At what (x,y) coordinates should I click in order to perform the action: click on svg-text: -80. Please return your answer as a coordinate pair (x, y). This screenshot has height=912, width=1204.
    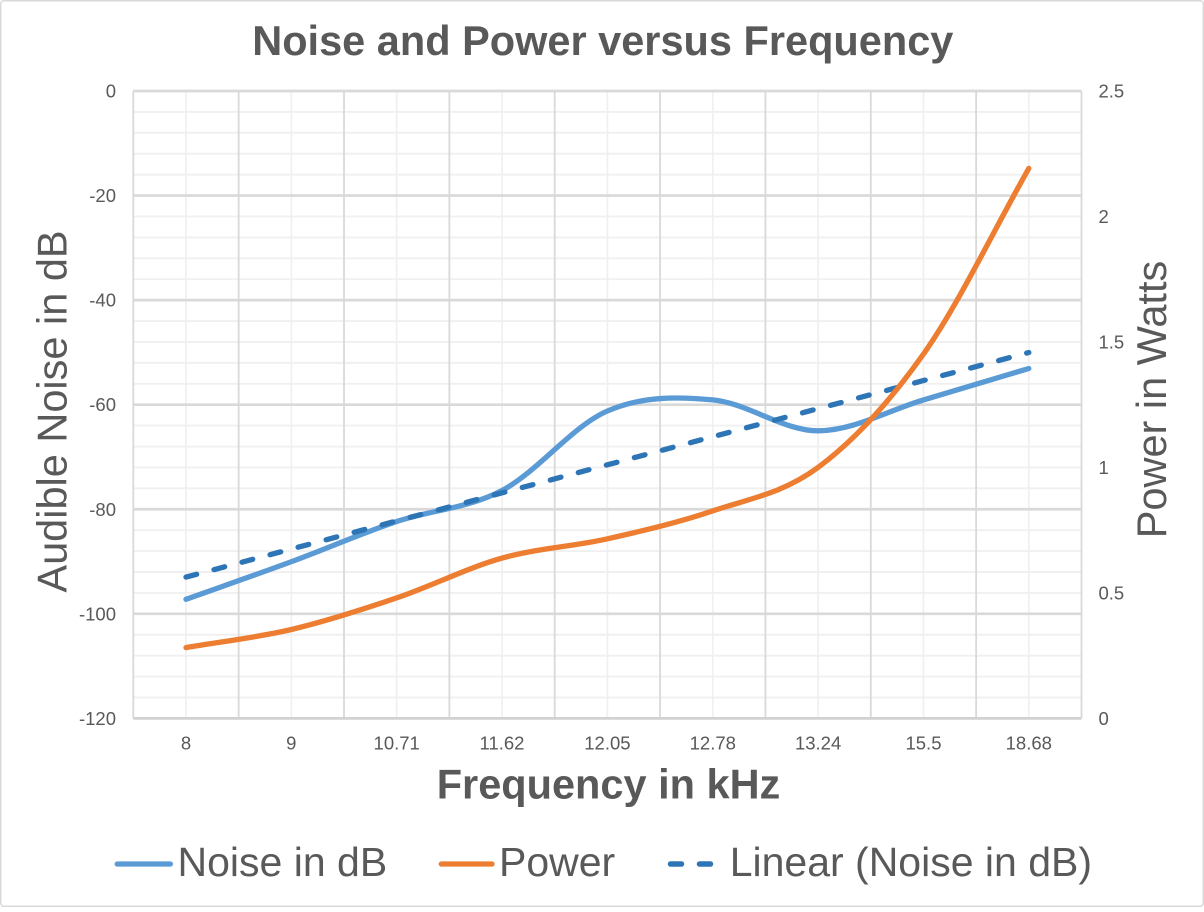
    Looking at the image, I should click on (102, 509).